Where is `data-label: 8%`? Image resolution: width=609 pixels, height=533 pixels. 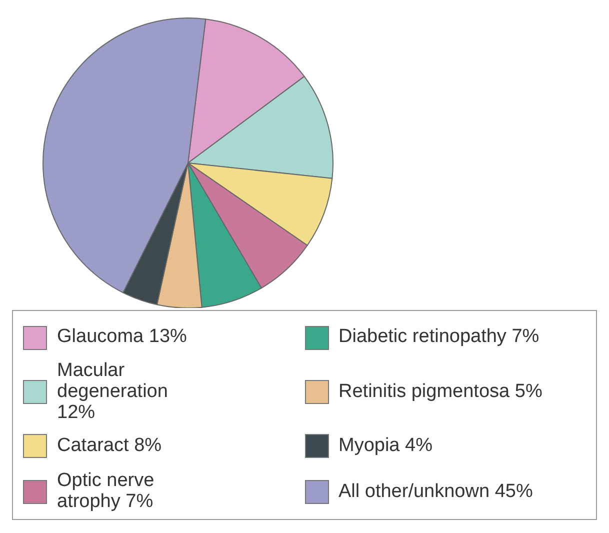 data-label: 8% is located at coordinates (148, 445).